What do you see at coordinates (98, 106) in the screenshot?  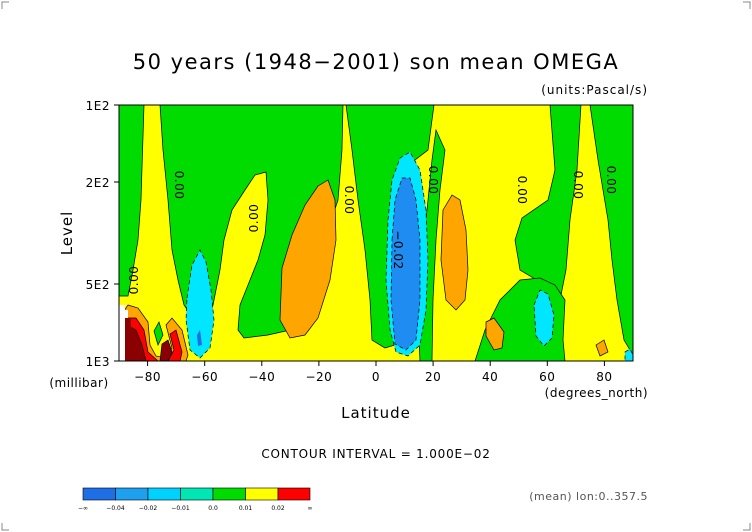 I see `y-tick-label: 1E2` at bounding box center [98, 106].